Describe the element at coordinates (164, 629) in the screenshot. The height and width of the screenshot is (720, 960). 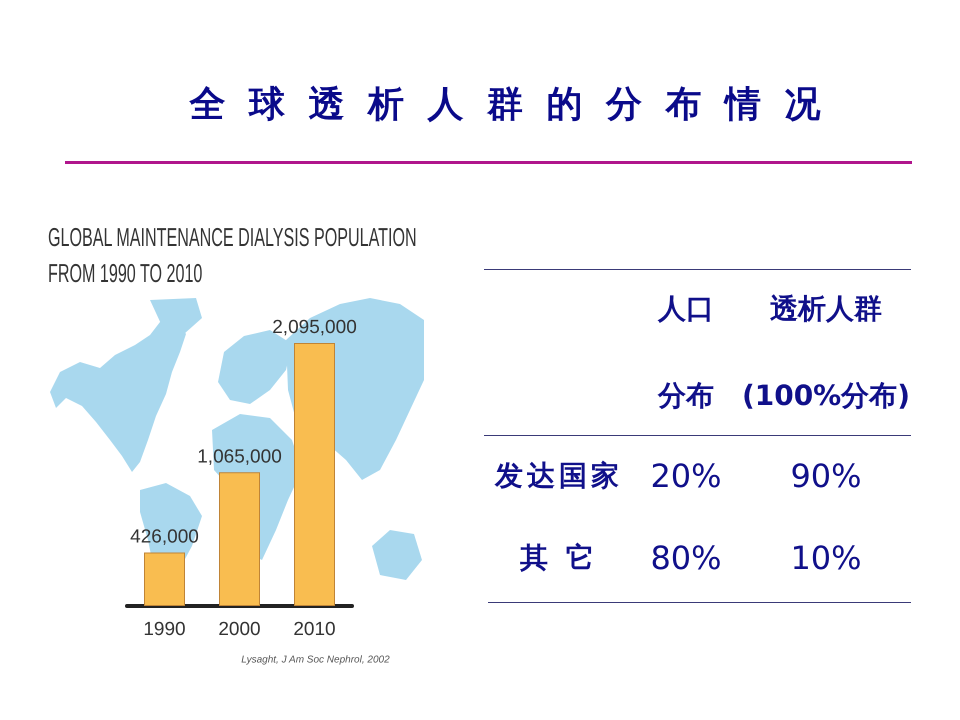
I see `x-tick-label: 1990` at that location.